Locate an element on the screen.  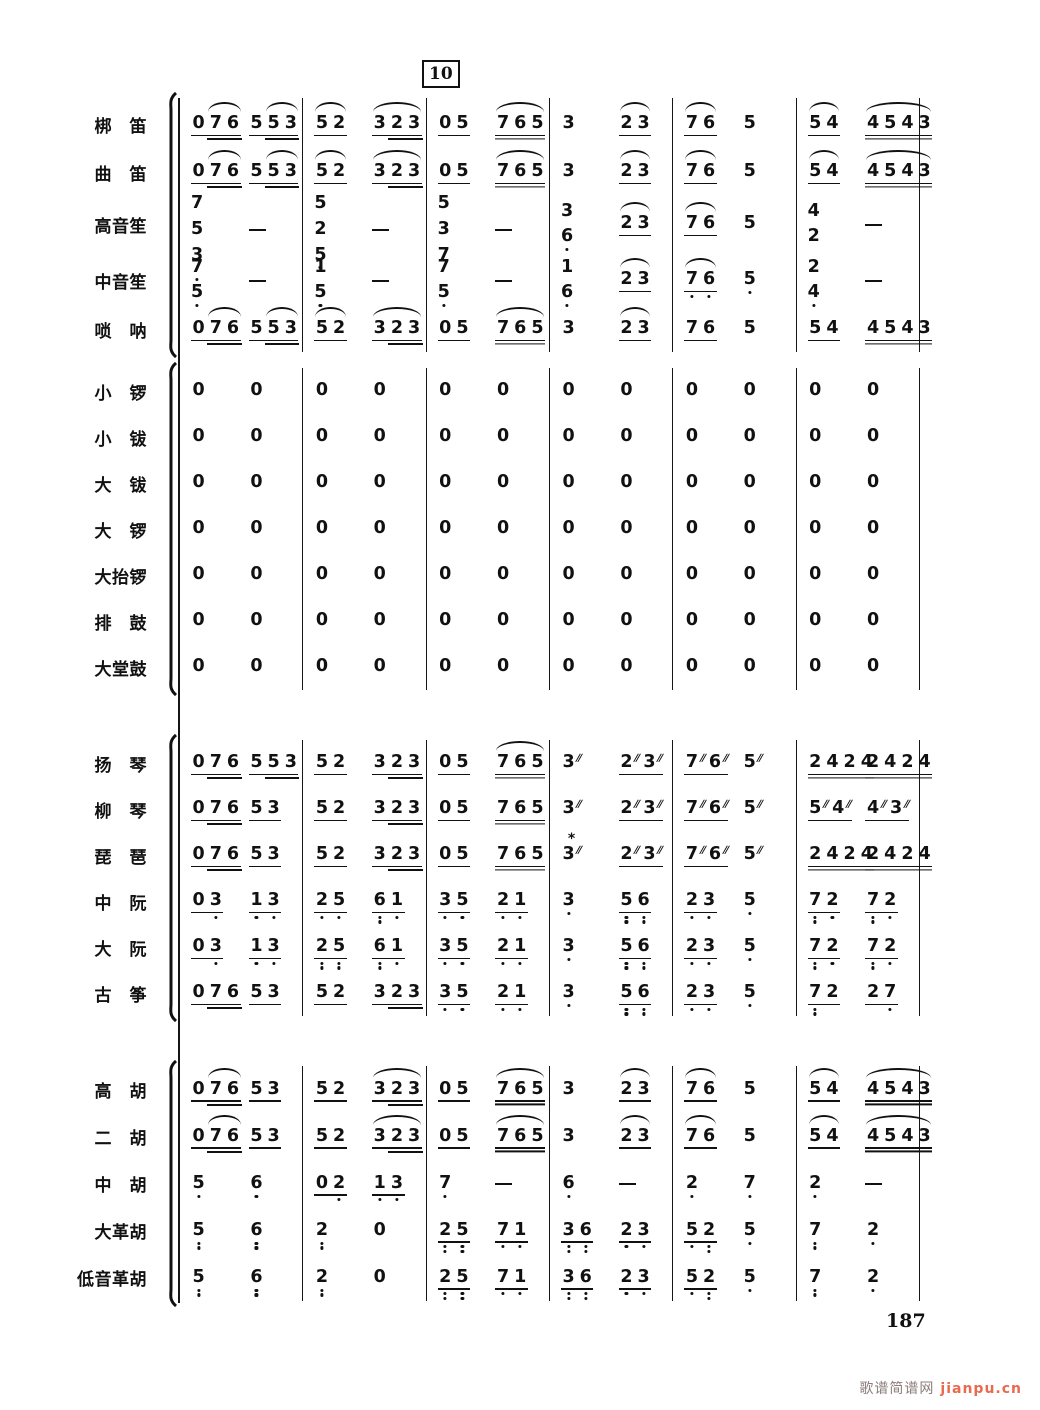
note-event: 5 is located at coordinates (198, 1282).